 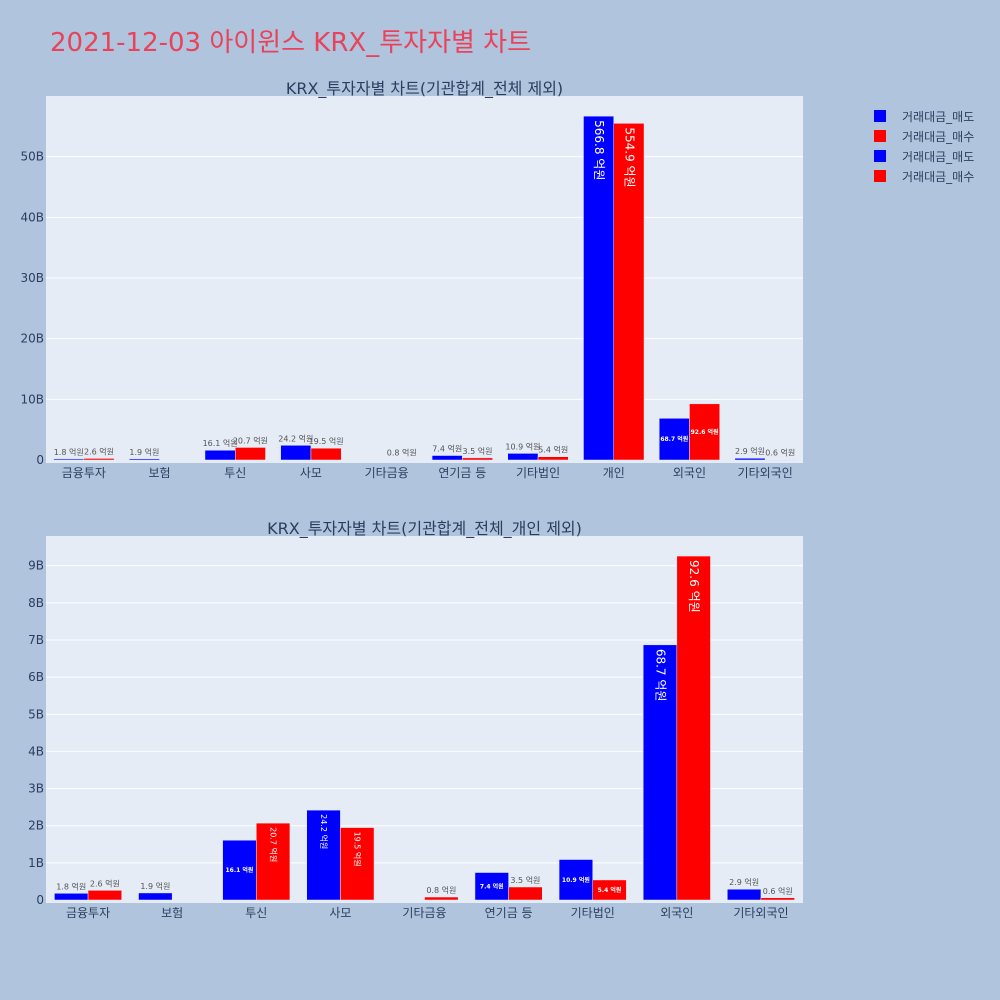 I want to click on y-tick-label: 10B, so click(x=32, y=399).